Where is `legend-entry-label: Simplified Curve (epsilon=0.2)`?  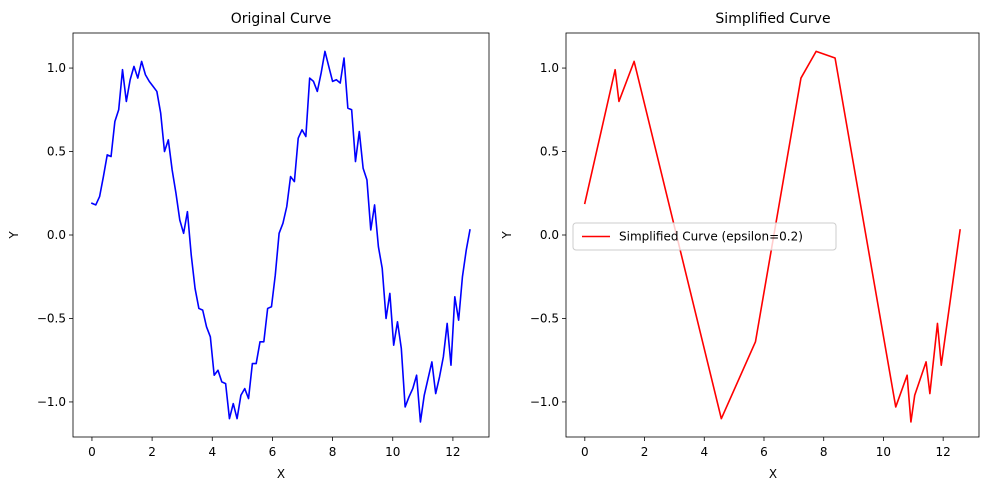 legend-entry-label: Simplified Curve (epsilon=0.2) is located at coordinates (711, 237).